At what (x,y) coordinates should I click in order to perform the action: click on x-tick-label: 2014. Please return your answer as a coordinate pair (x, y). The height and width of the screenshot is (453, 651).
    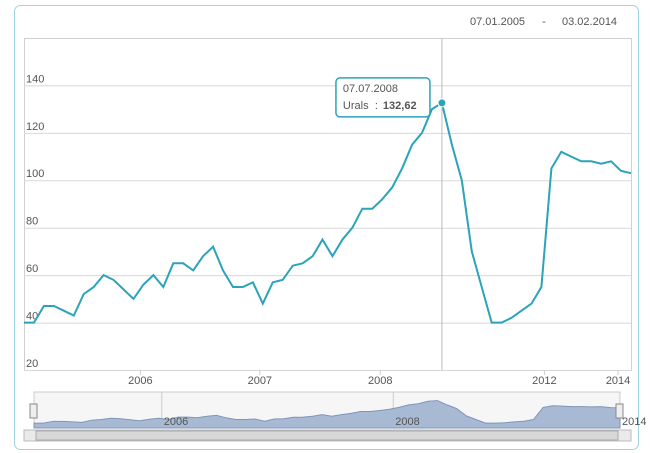
    Looking at the image, I should click on (618, 381).